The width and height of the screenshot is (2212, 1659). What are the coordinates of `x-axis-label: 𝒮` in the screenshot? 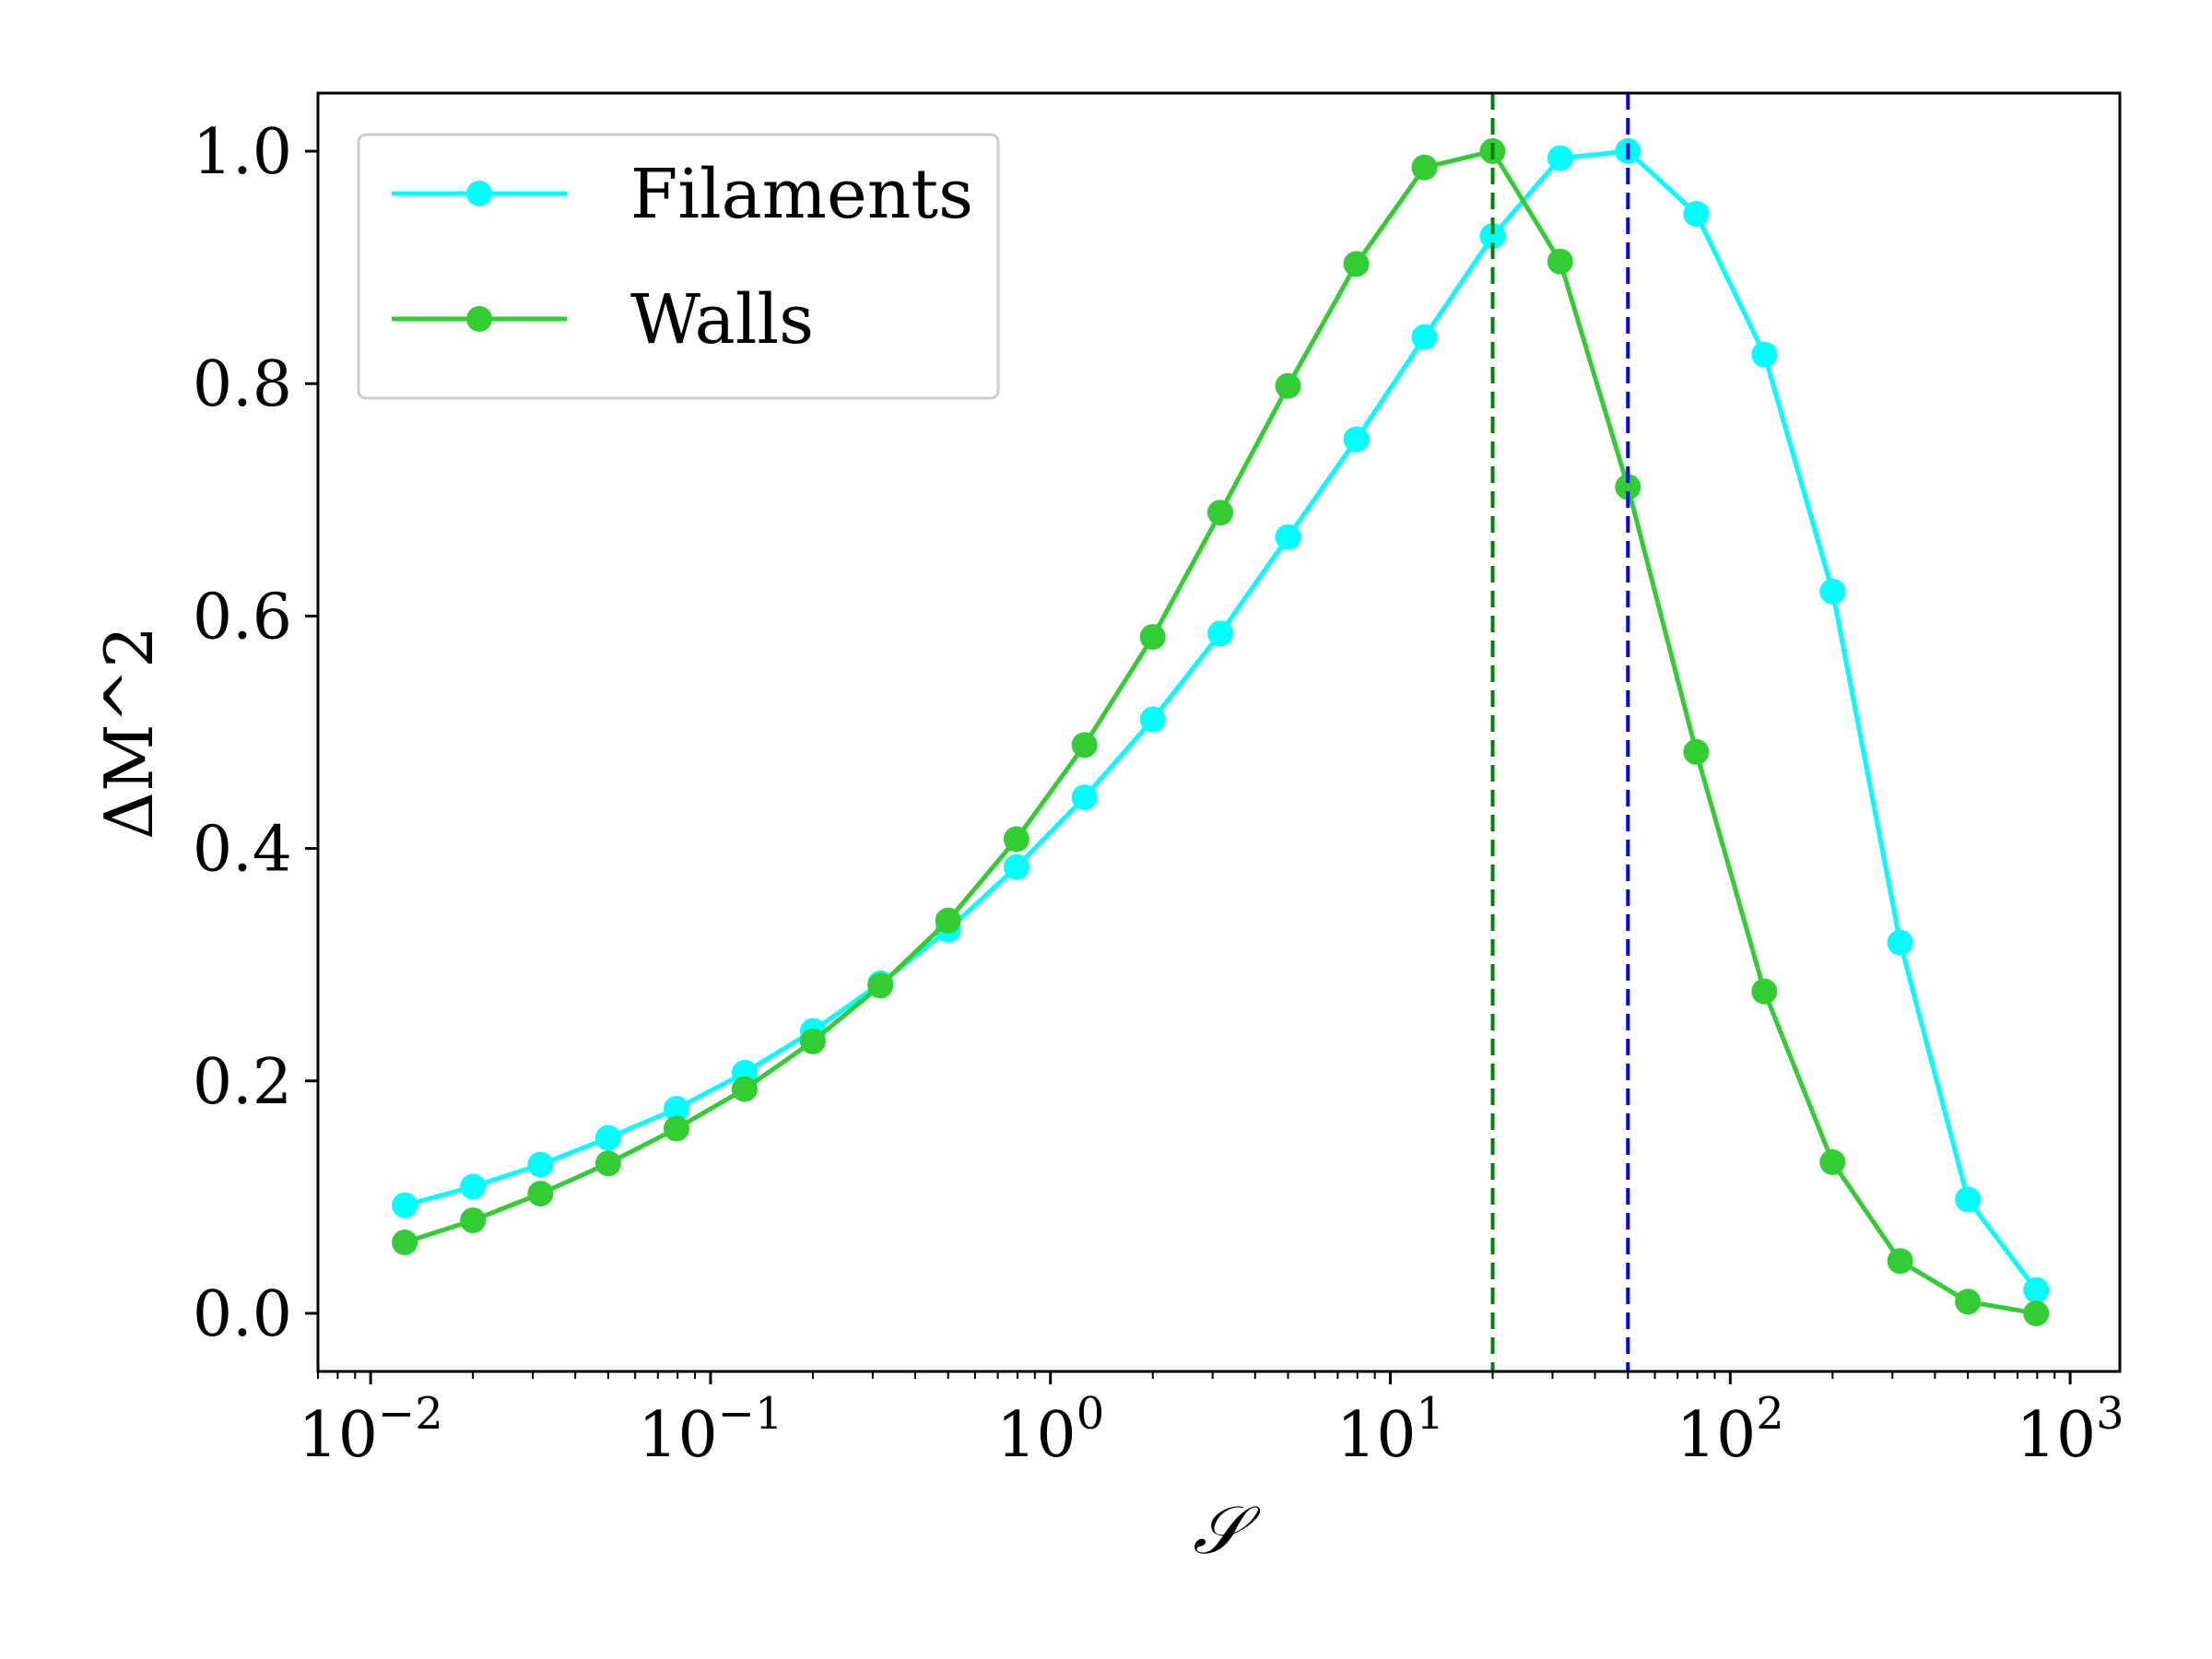 It's located at (1227, 1530).